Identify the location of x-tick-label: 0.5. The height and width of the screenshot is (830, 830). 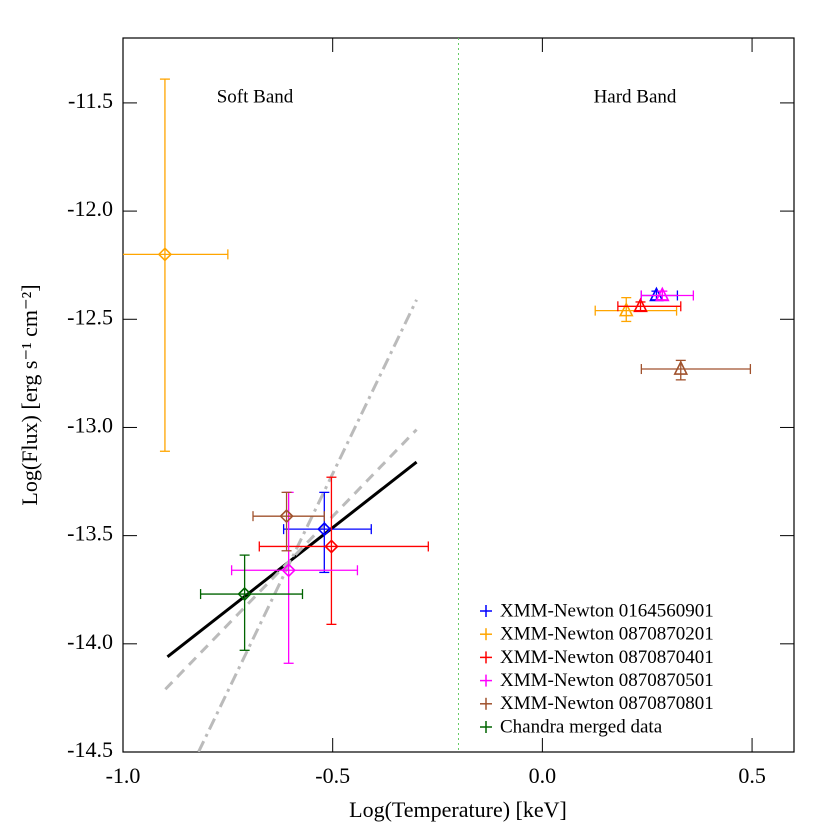
(752, 775).